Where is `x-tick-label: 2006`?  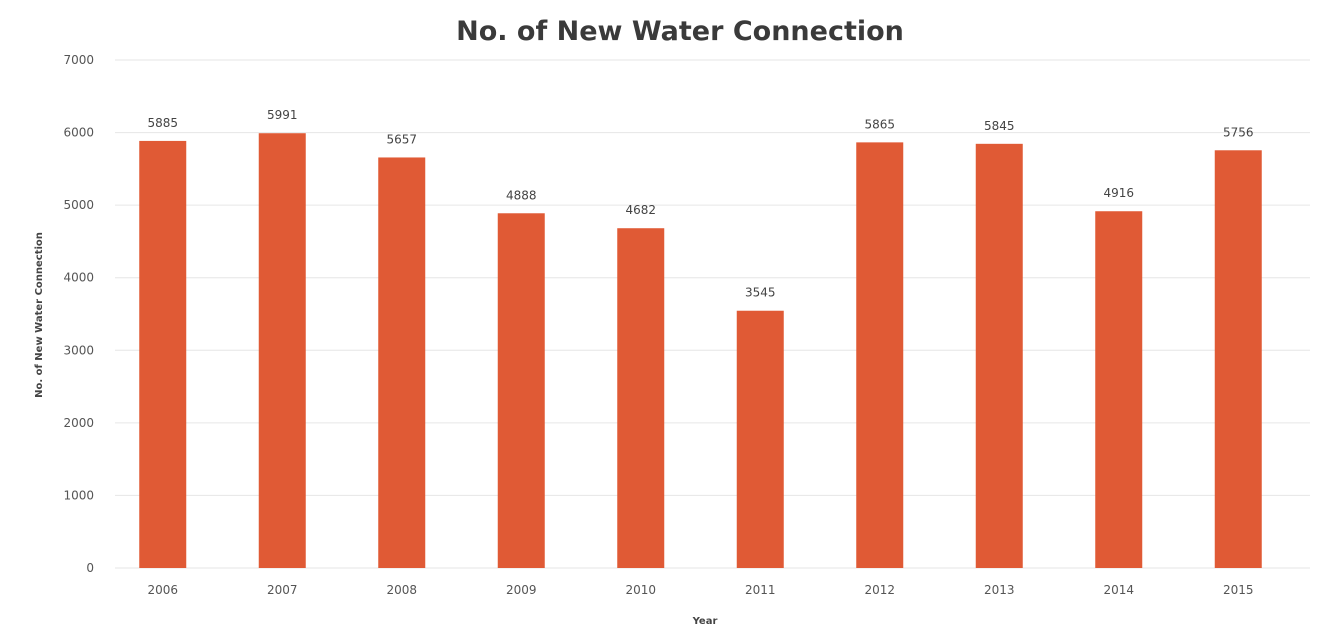
x-tick-label: 2006 is located at coordinates (162, 590).